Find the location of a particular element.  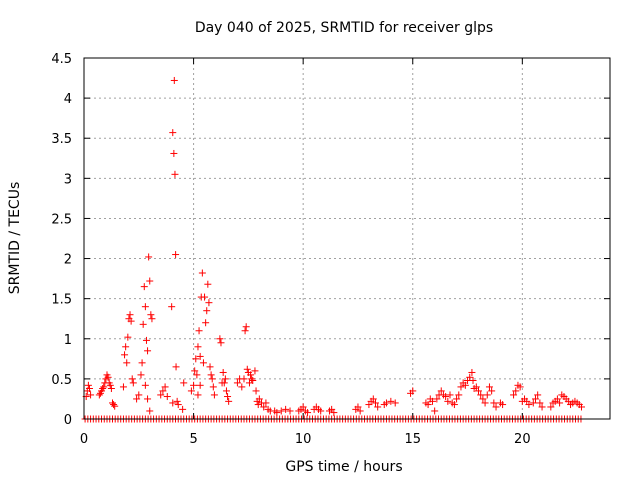

y-tick-label: 1.5 is located at coordinates (61, 300).